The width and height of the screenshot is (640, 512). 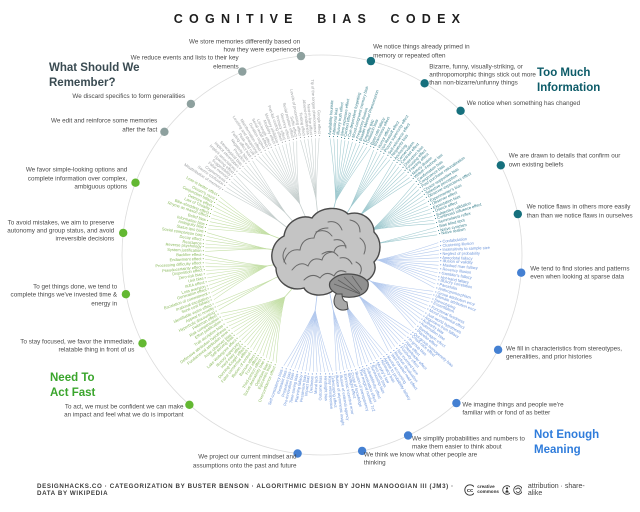 I want to click on svg-text: cc, so click(x=470, y=491).